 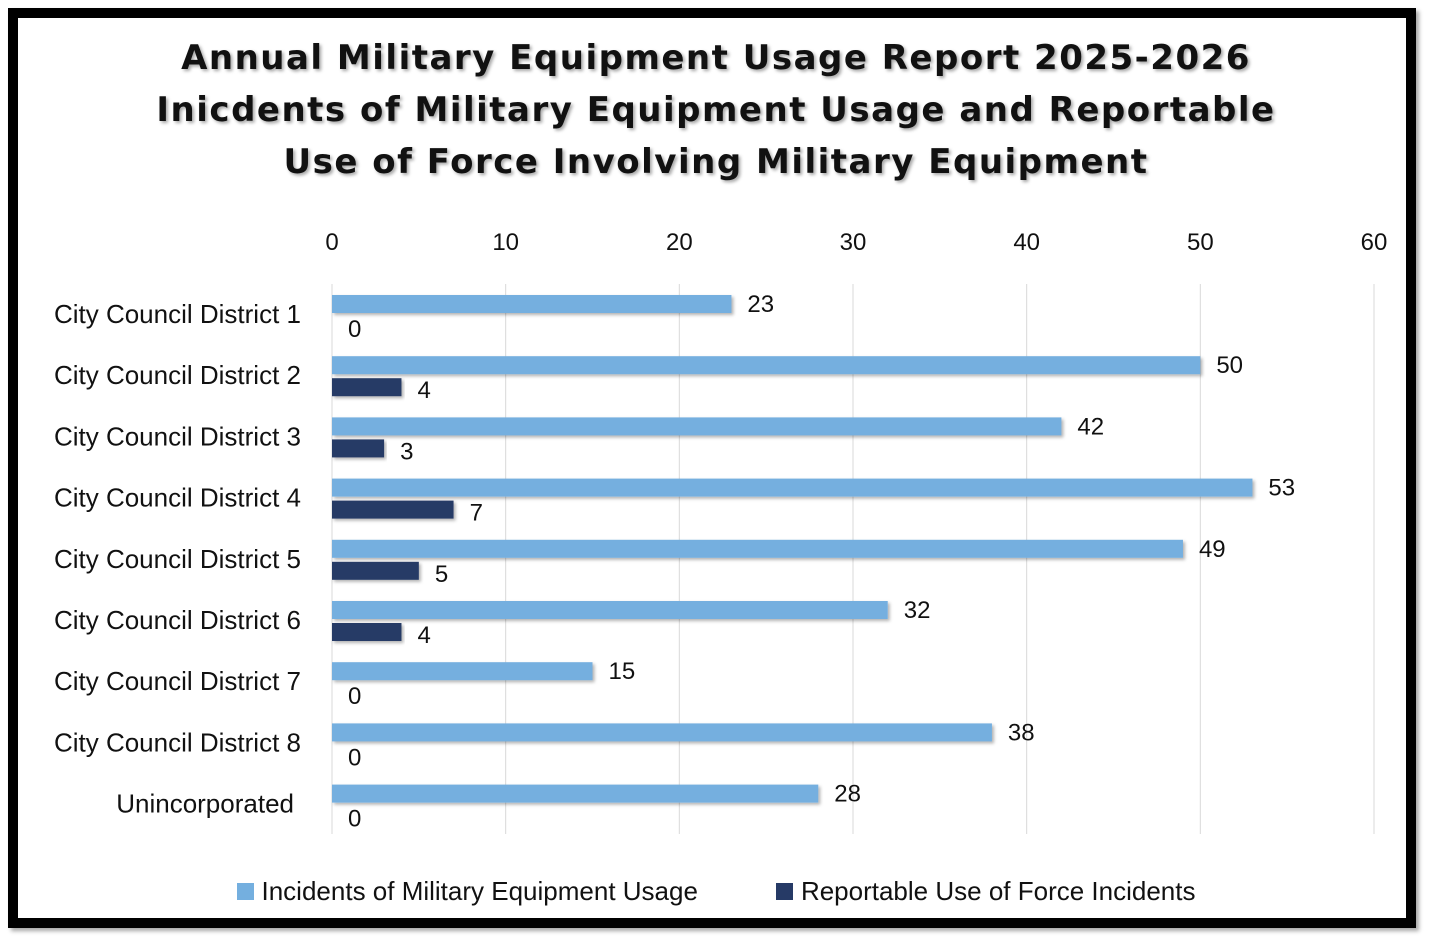 I want to click on category-label-2: City Council District 2, so click(x=177, y=375).